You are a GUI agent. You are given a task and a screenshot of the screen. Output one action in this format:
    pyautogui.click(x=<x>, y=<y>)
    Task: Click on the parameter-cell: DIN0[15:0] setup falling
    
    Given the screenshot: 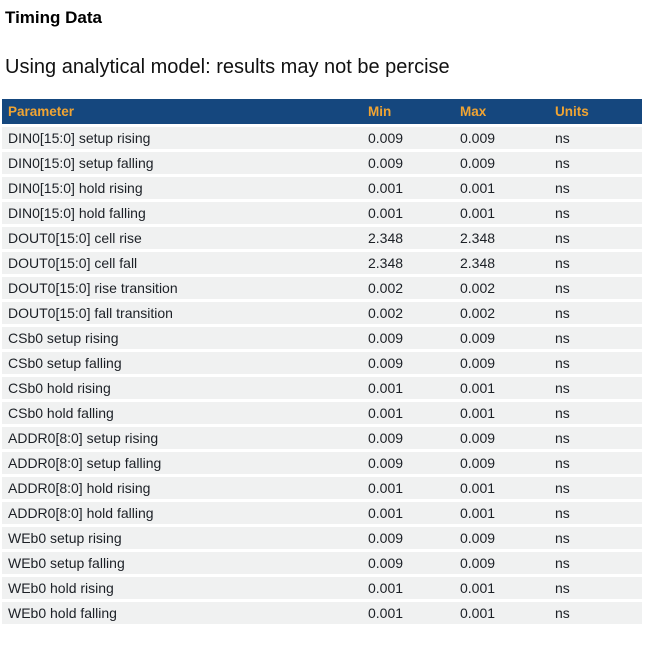 What is the action you would take?
    pyautogui.click(x=184, y=163)
    